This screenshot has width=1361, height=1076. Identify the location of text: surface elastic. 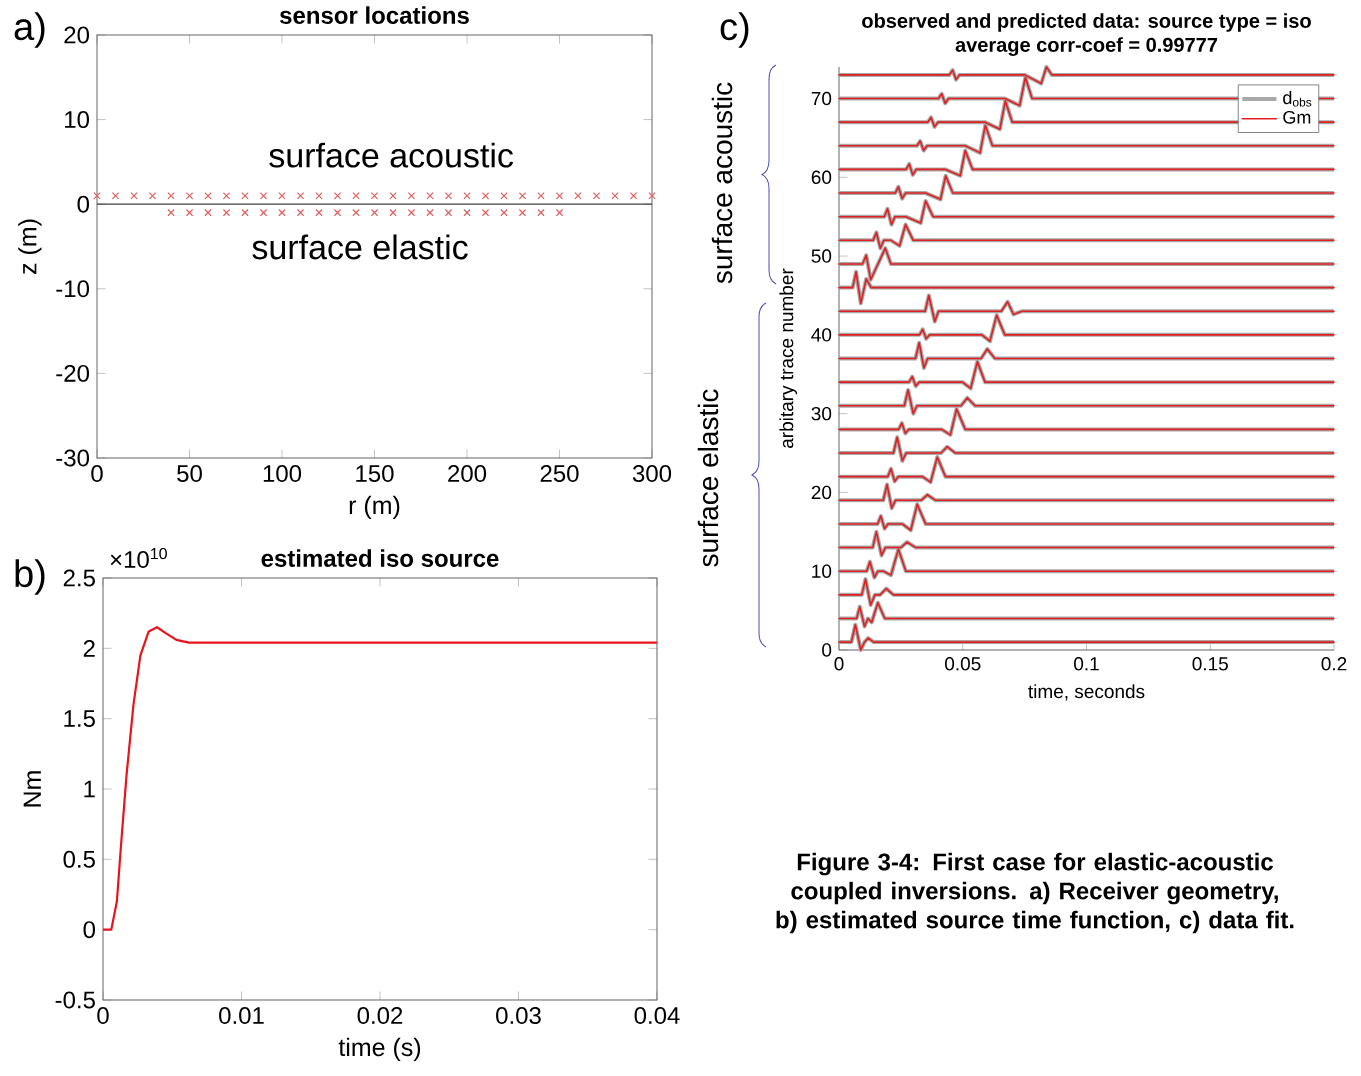
(708, 478).